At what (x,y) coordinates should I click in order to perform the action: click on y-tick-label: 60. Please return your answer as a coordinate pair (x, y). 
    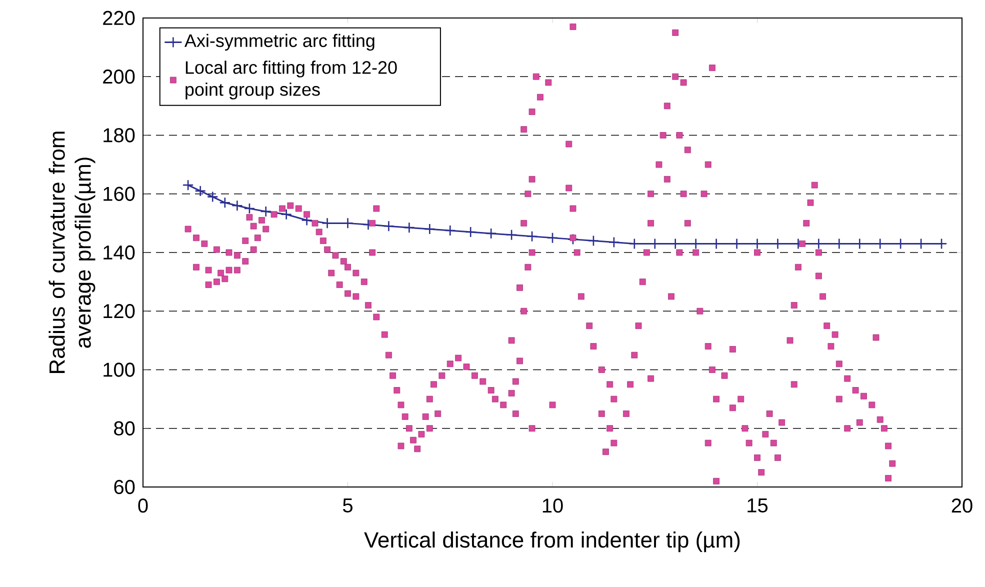
    Looking at the image, I should click on (124, 487).